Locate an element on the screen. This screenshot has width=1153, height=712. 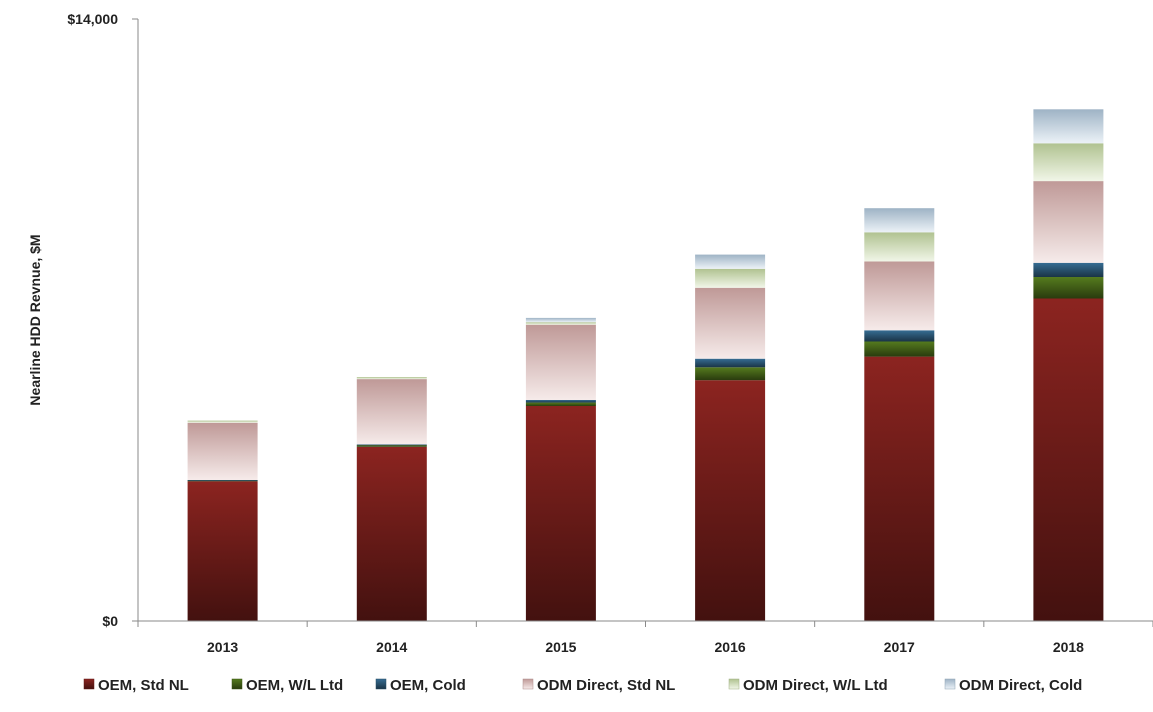
bar-2013-oem-std-nl is located at coordinates (222, 551).